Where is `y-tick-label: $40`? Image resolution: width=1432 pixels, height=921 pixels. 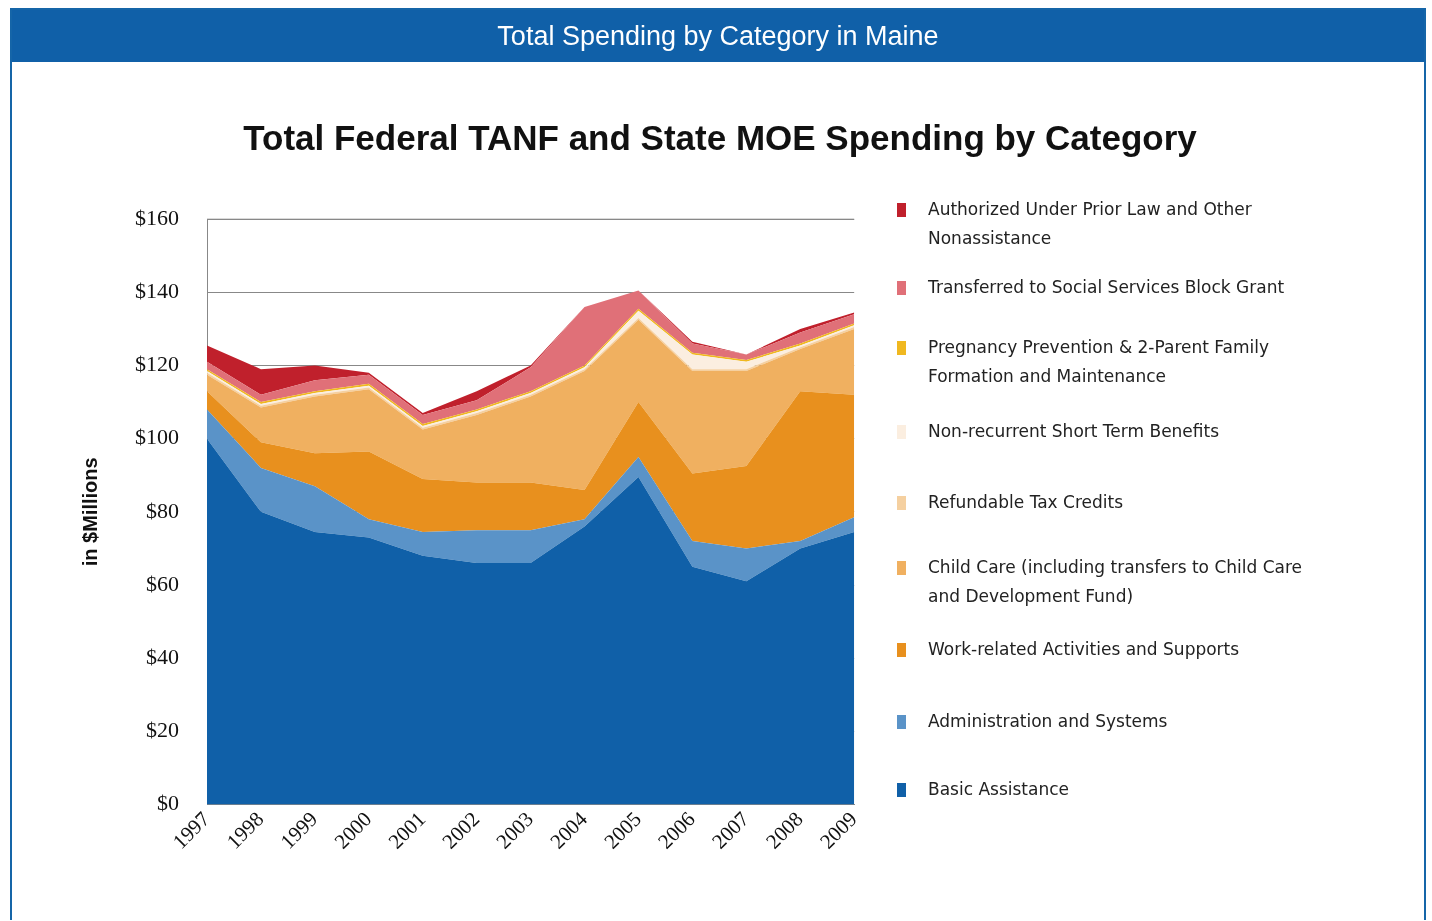 y-tick-label: $40 is located at coordinates (162, 656).